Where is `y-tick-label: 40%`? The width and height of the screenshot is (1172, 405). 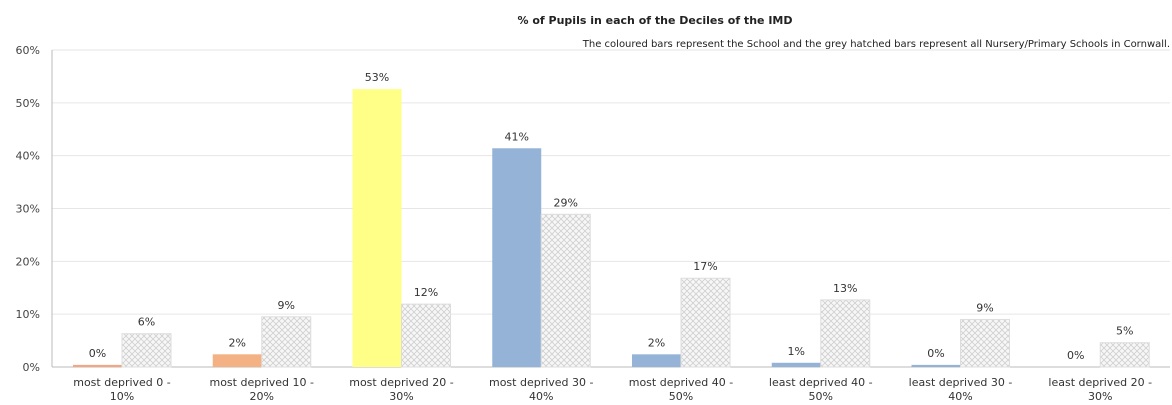
y-tick-label: 40% is located at coordinates (28, 156).